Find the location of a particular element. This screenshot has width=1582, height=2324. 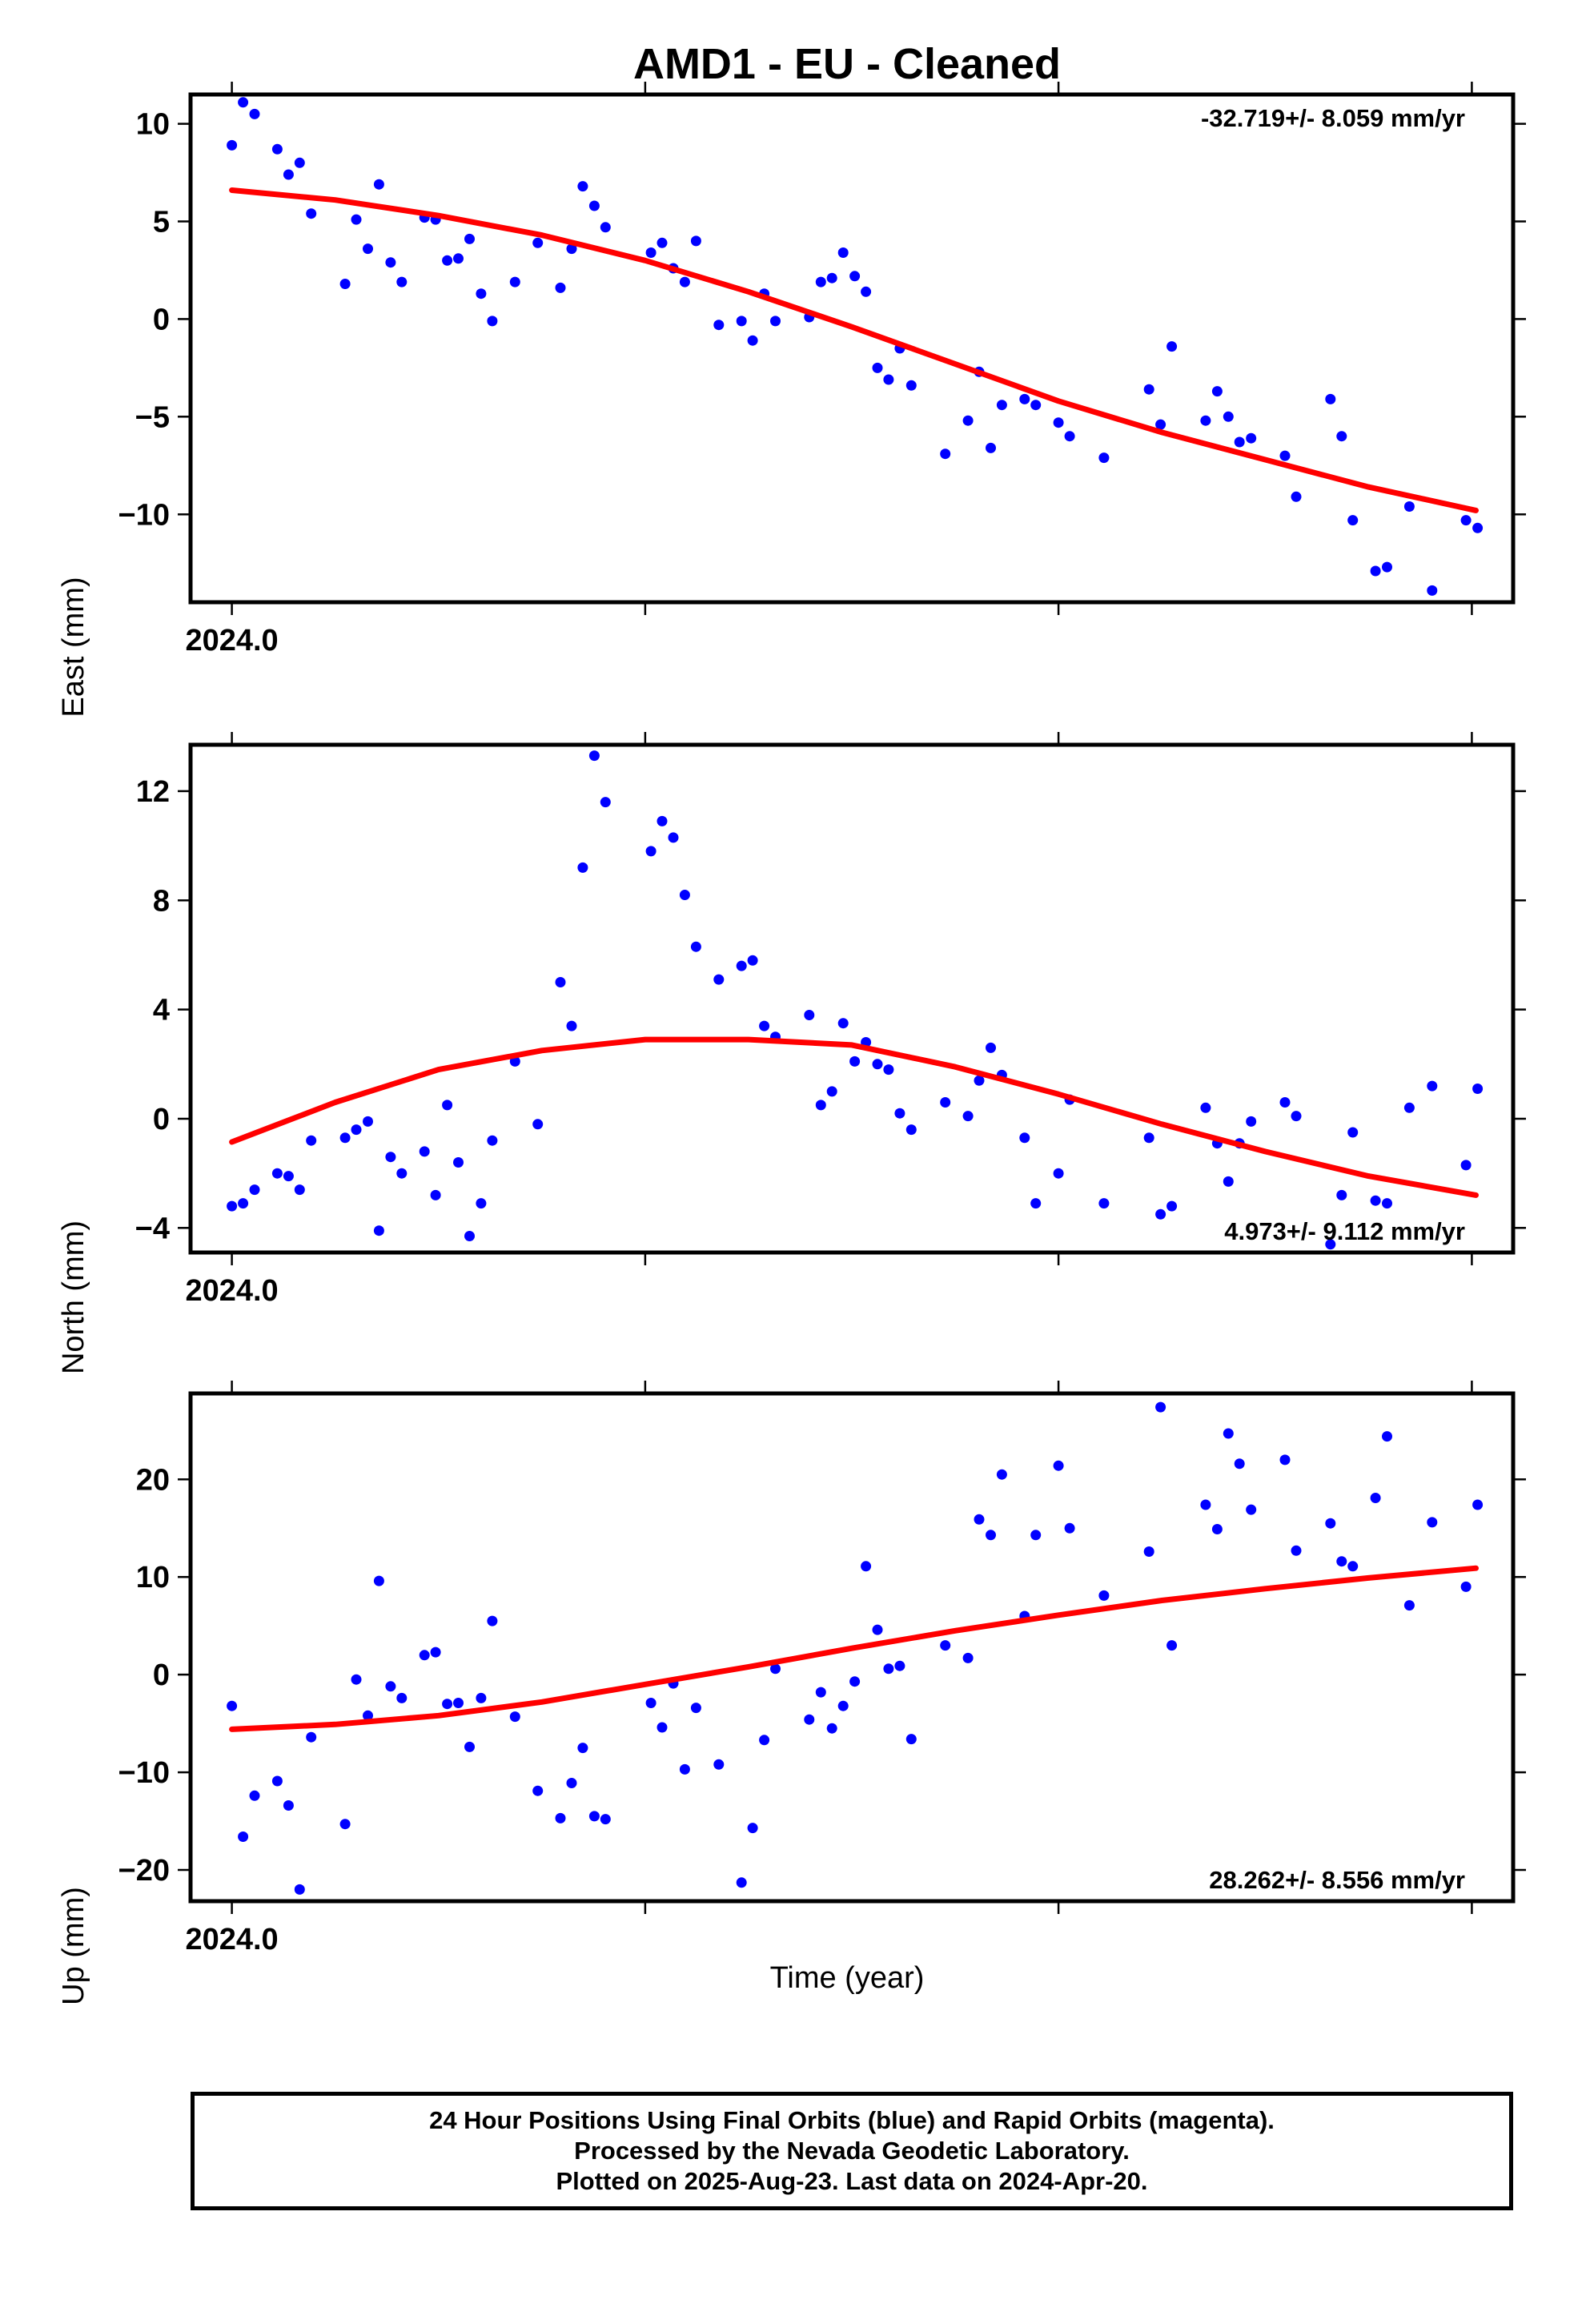

y-tick-label: 5 is located at coordinates (161, 222).